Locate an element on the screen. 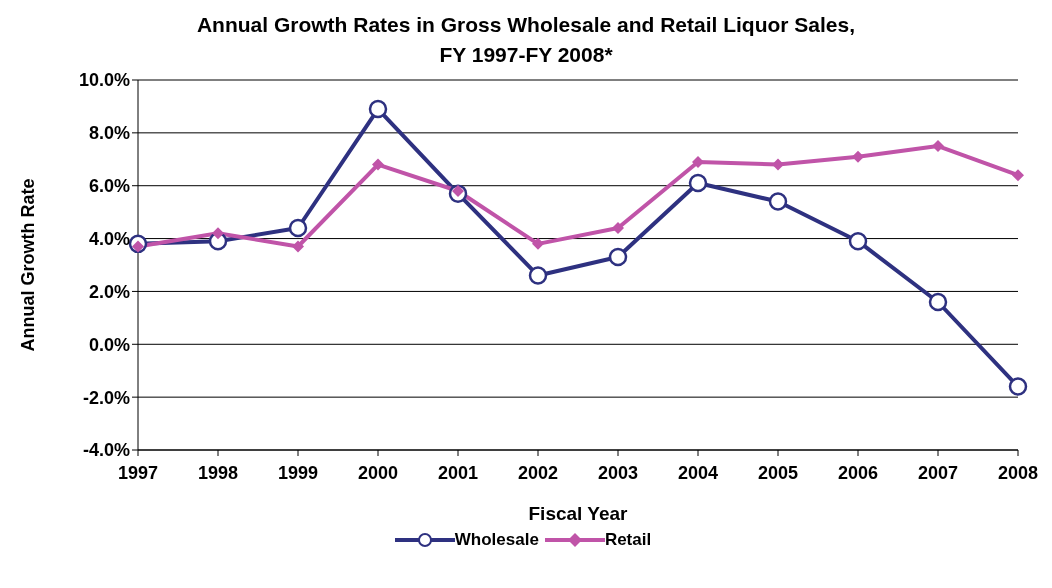  x-tick-label: 2006 is located at coordinates (858, 472).